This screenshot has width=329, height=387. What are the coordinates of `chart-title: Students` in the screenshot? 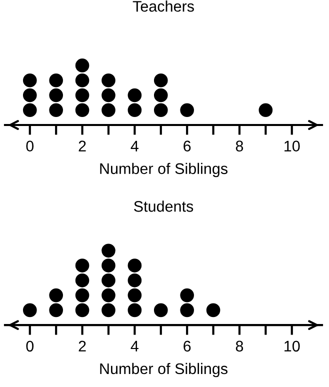 It's located at (164, 206).